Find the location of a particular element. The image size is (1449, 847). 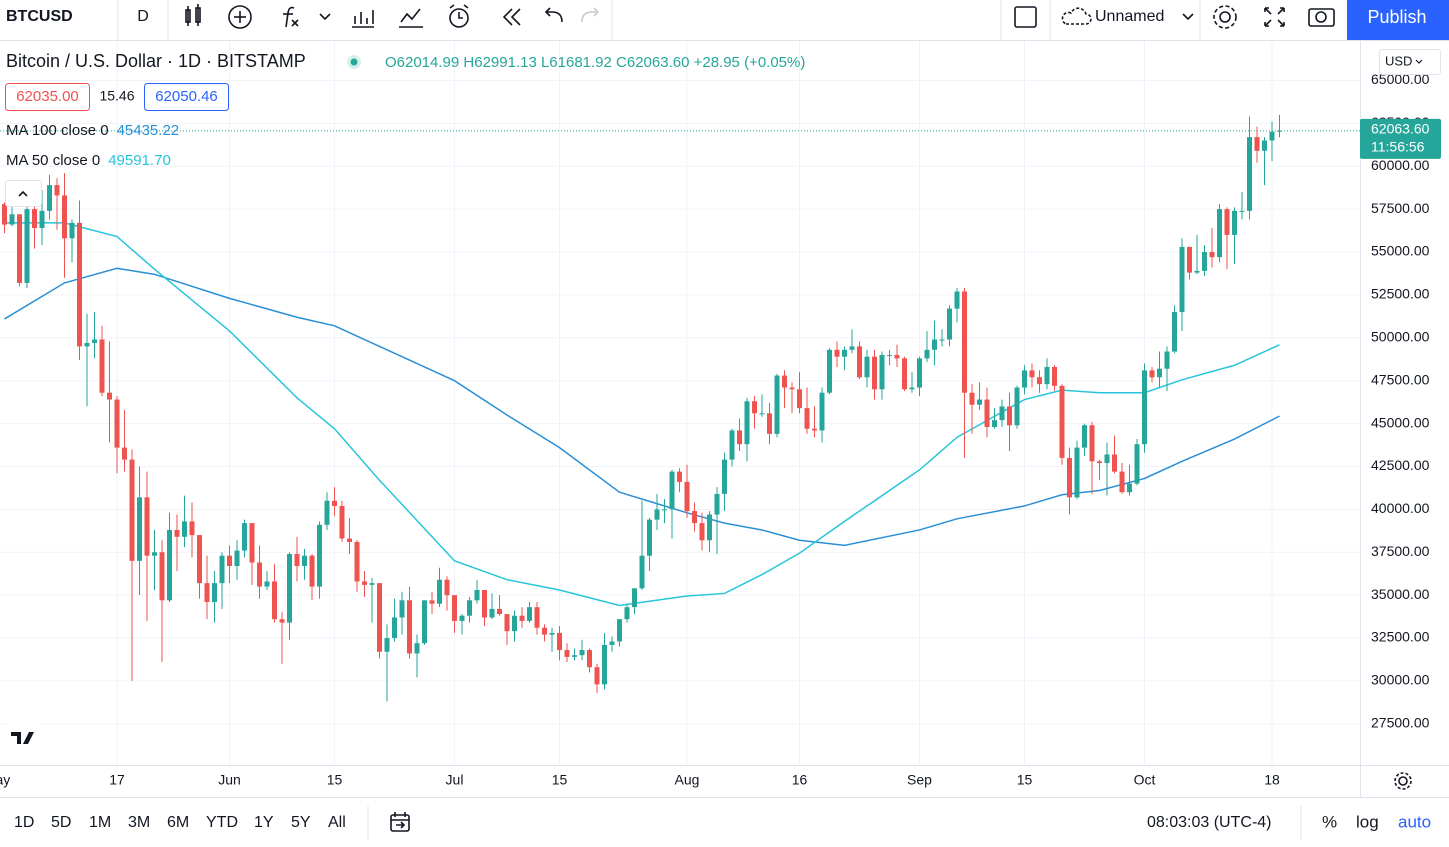

ask-box is located at coordinates (186, 97).